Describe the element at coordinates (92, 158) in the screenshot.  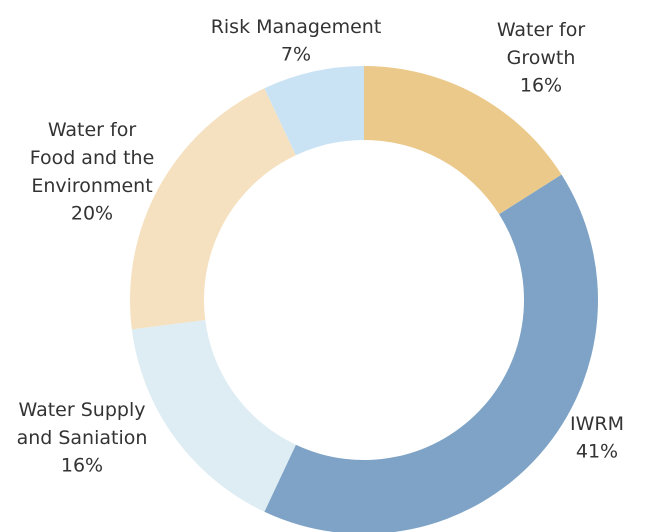
I see `segment-label: Water for Food and the Environment` at that location.